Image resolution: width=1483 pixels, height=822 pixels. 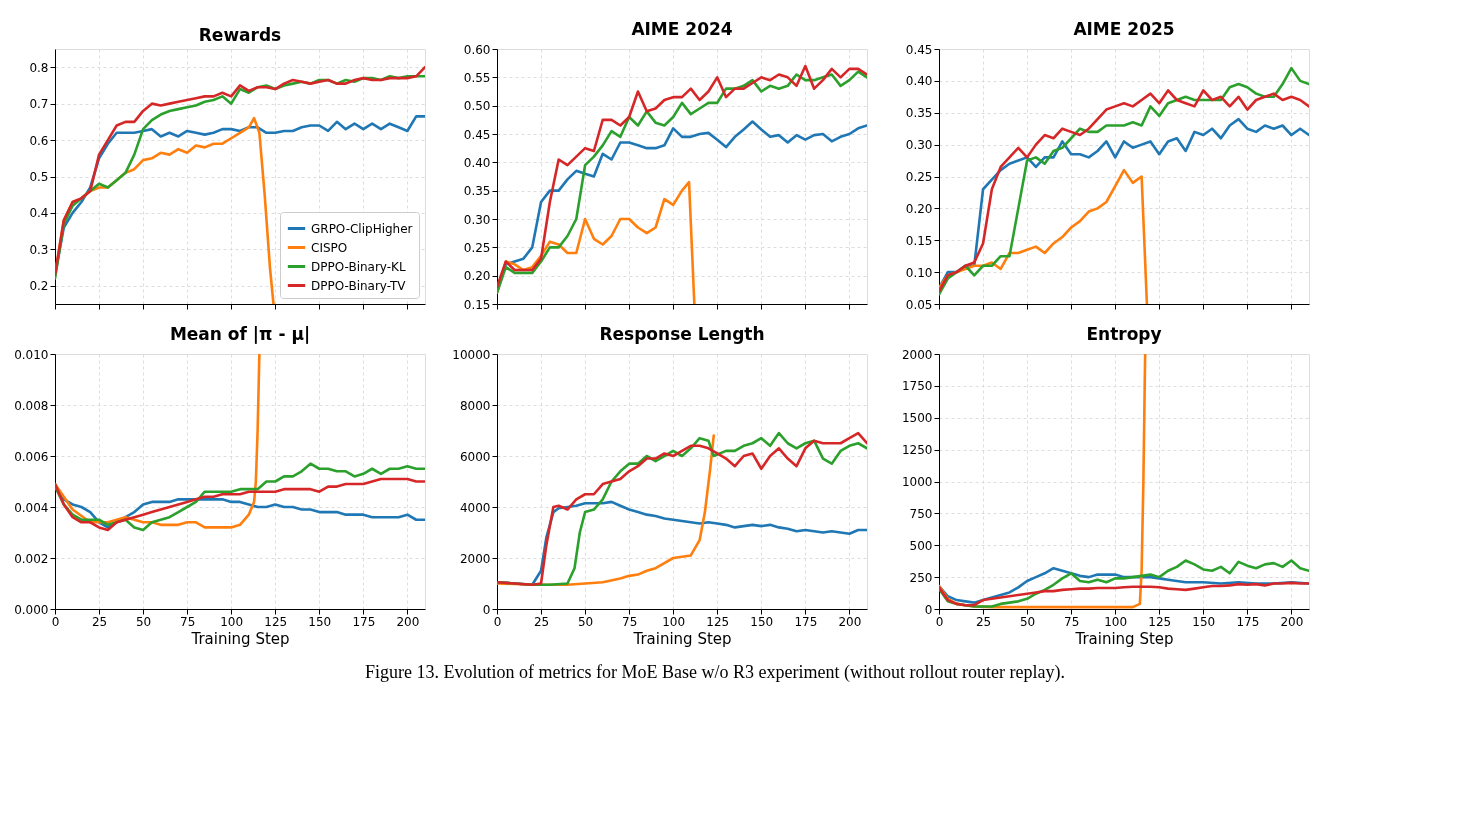 What do you see at coordinates (471, 354) in the screenshot?
I see `y-tick-label: 10000` at bounding box center [471, 354].